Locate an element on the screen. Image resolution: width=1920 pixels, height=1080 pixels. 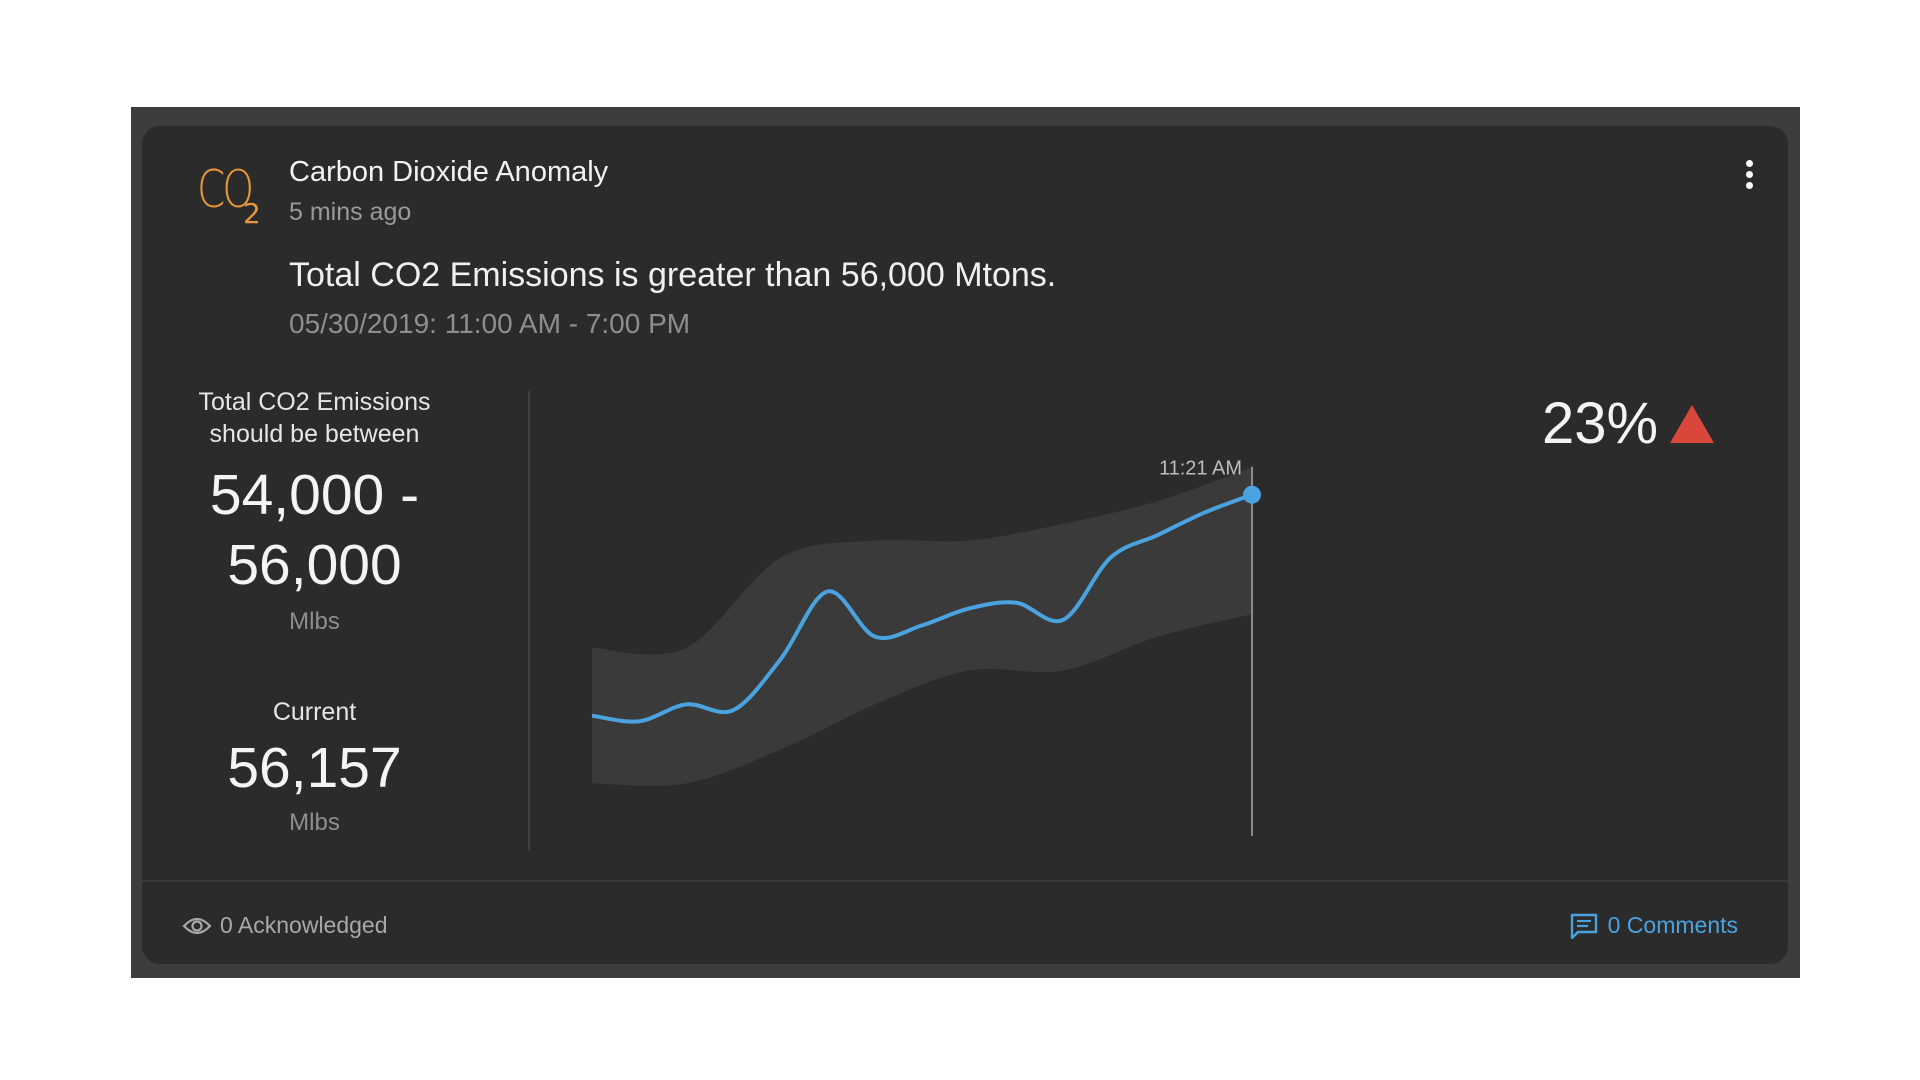
change-indicator: 23% is located at coordinates (1628, 423).